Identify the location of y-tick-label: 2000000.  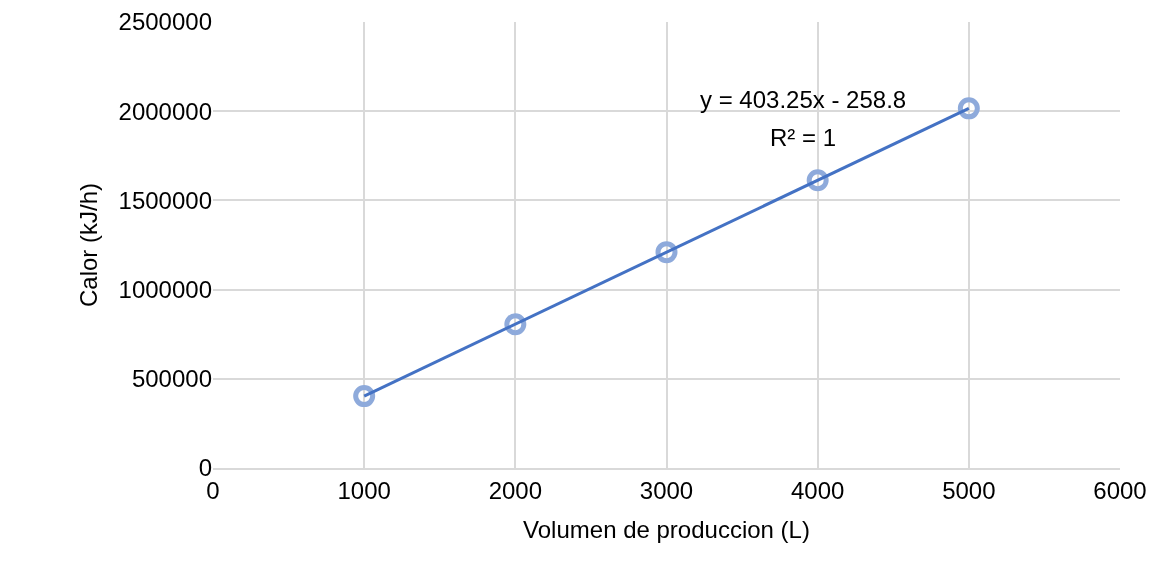
(165, 111).